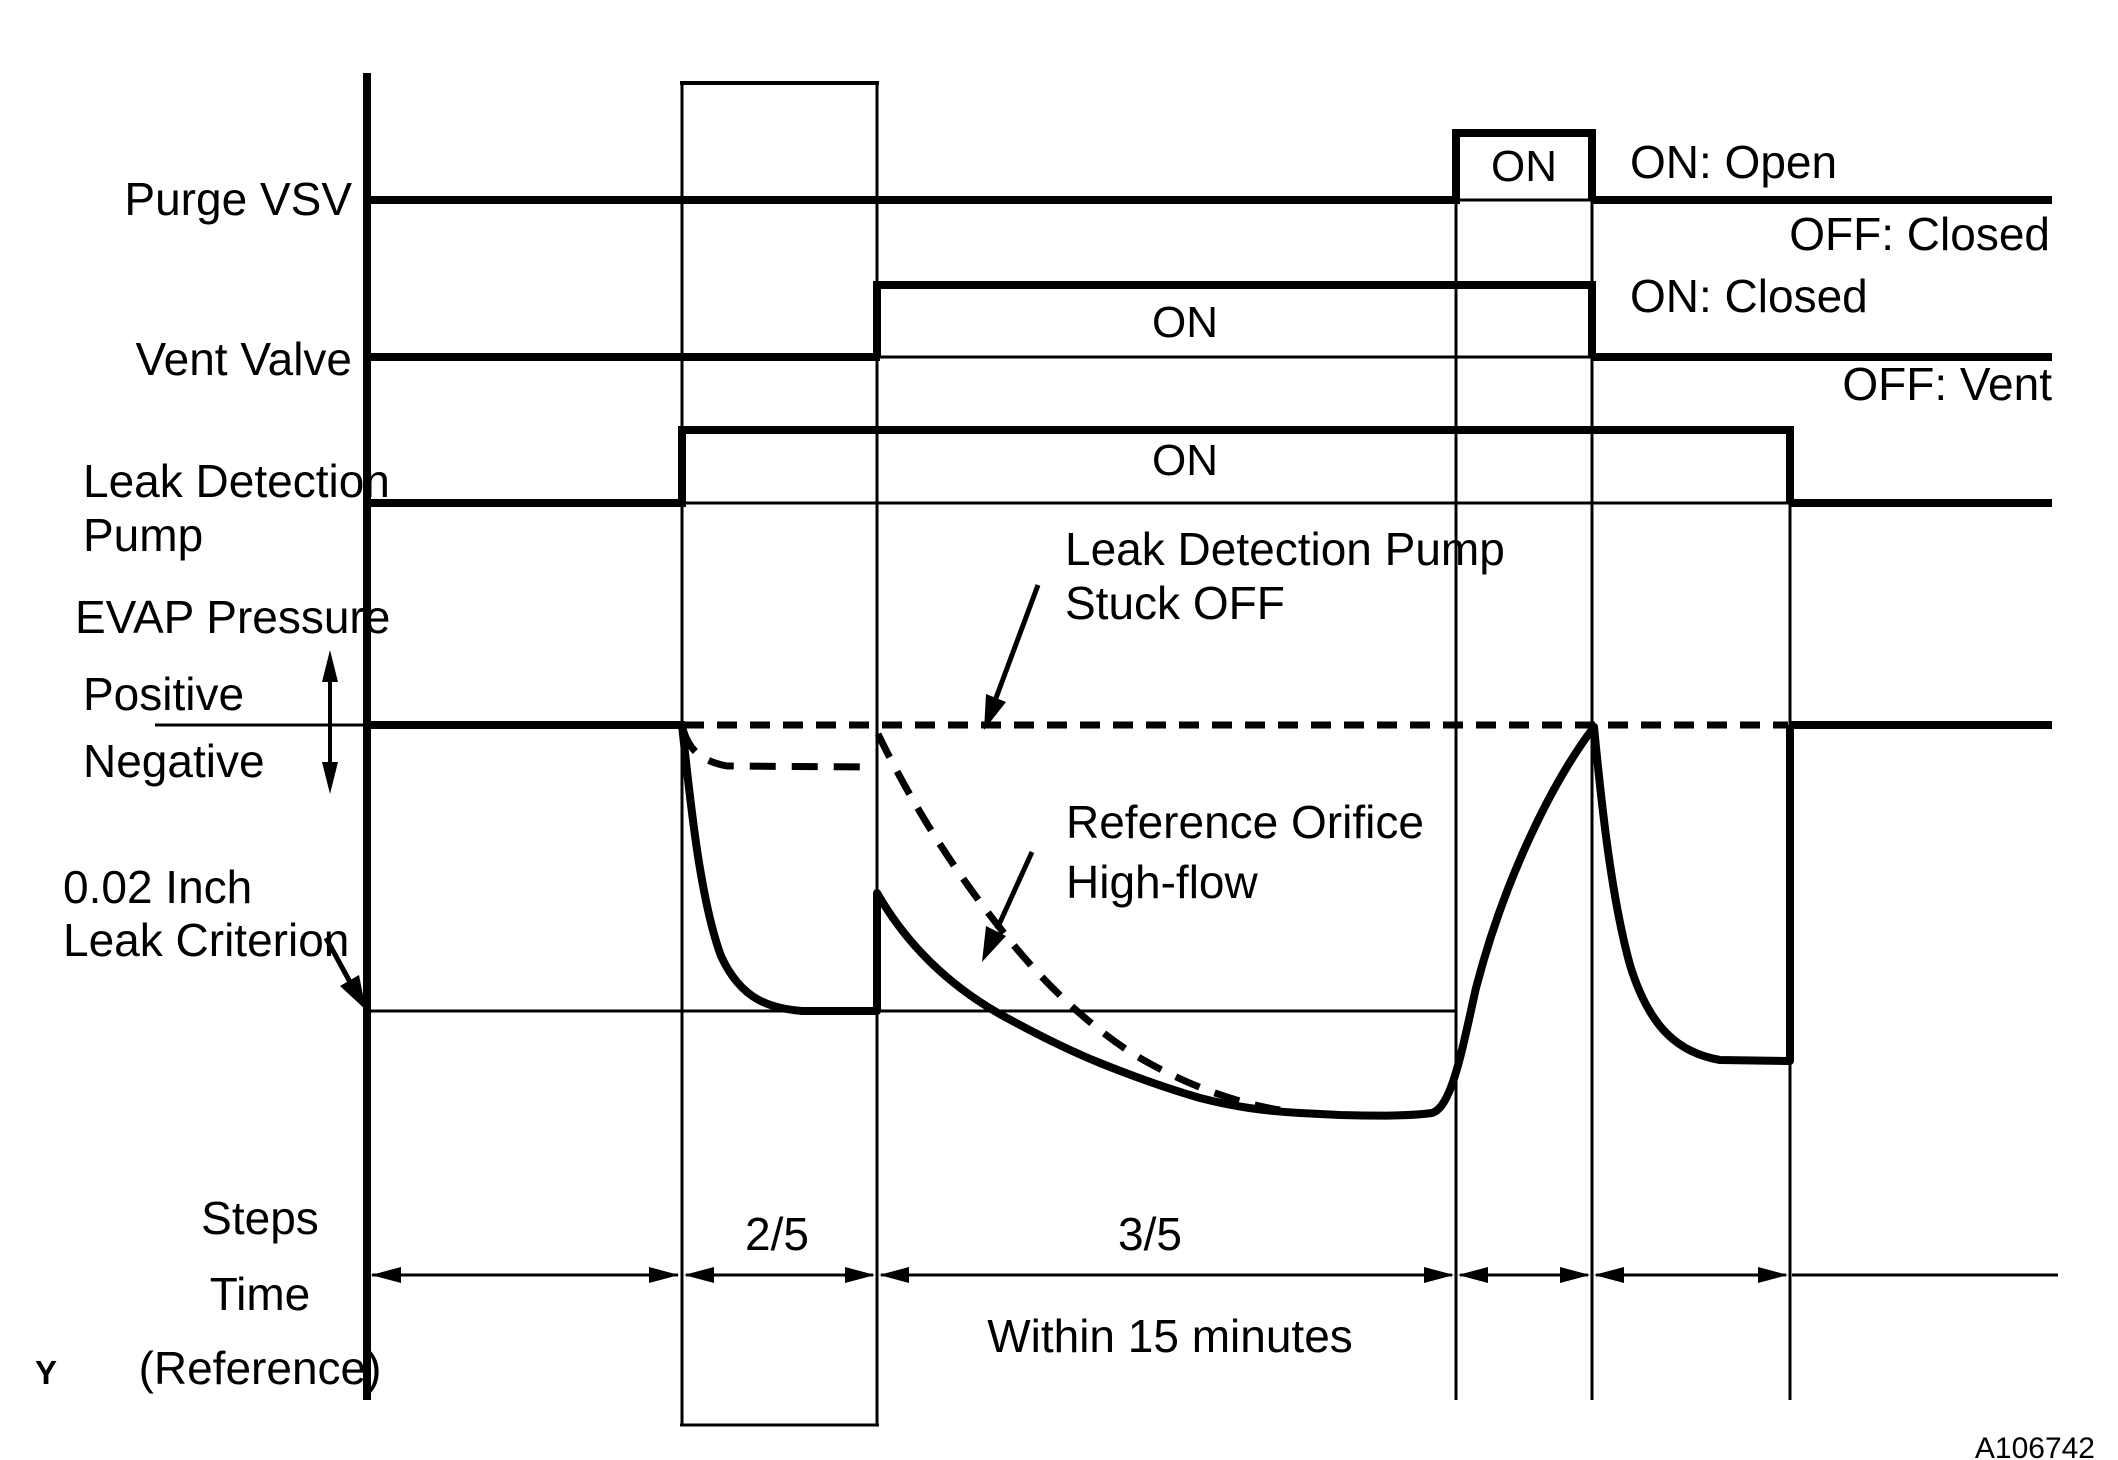 This screenshot has height=1460, width=2118. I want to click on evap-first-pulldown-curve, so click(779, 868).